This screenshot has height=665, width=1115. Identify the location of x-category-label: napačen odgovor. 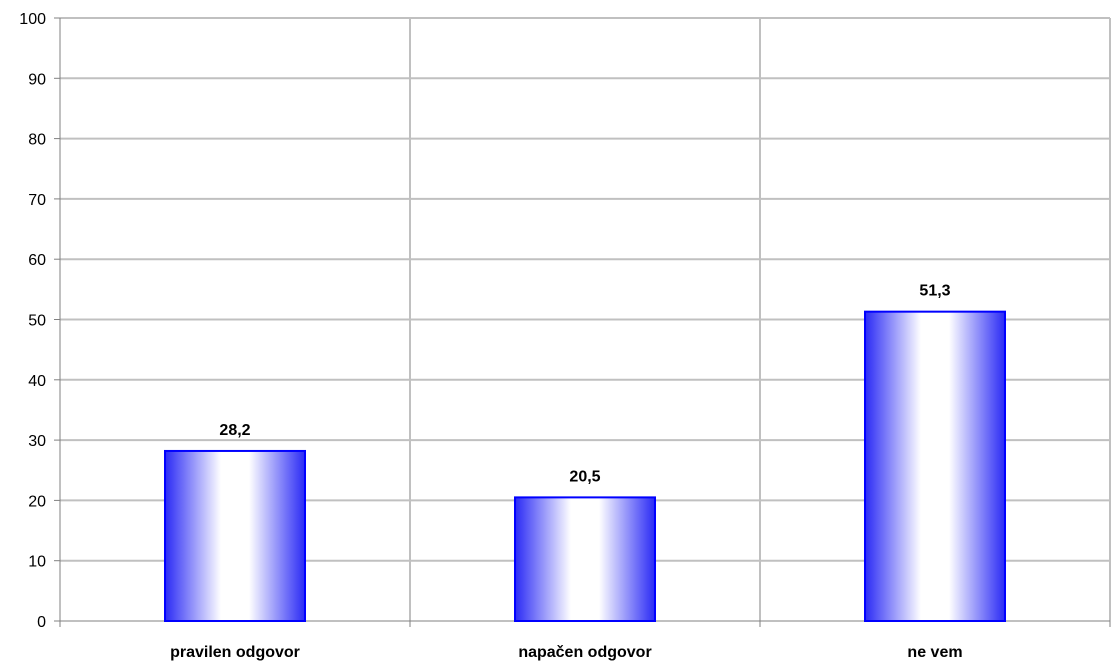
(584, 652).